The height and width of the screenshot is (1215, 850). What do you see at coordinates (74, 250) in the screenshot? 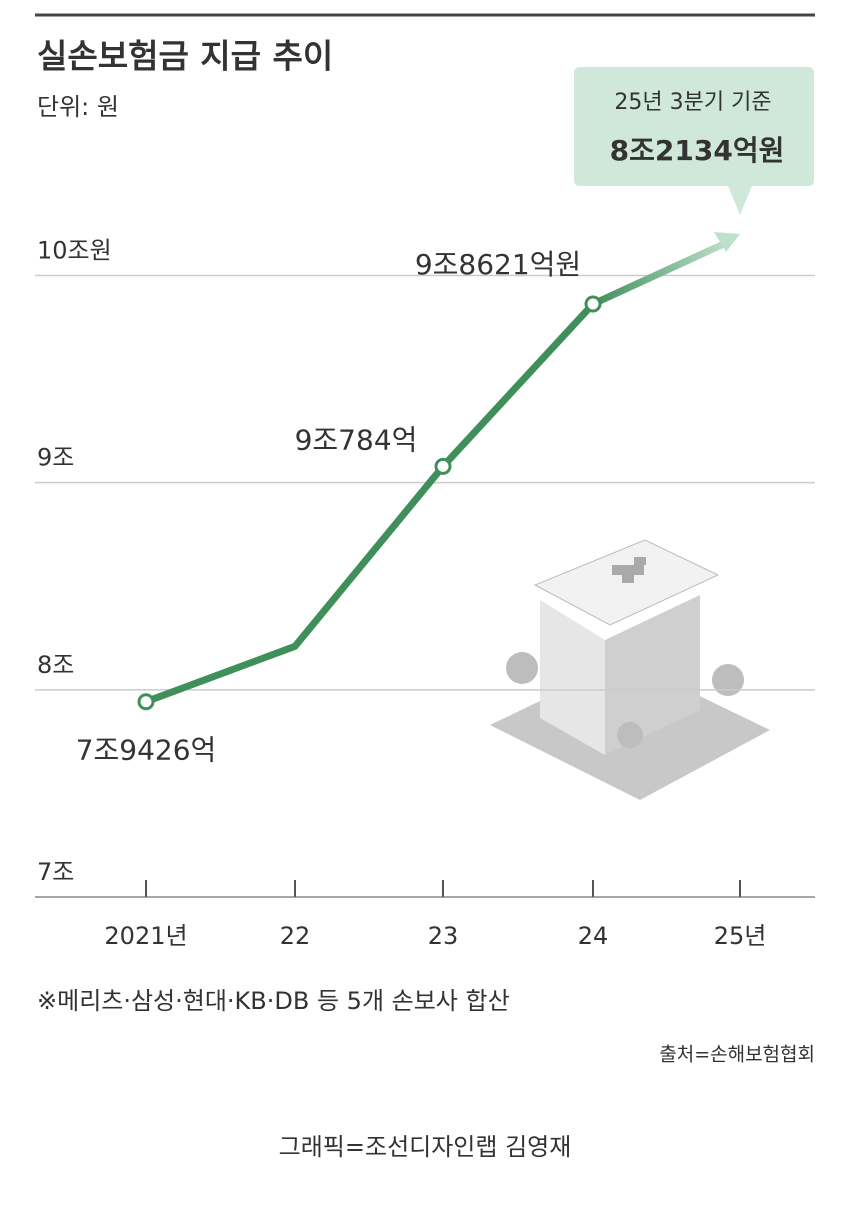
I see `y-tick-label: 10조원` at bounding box center [74, 250].